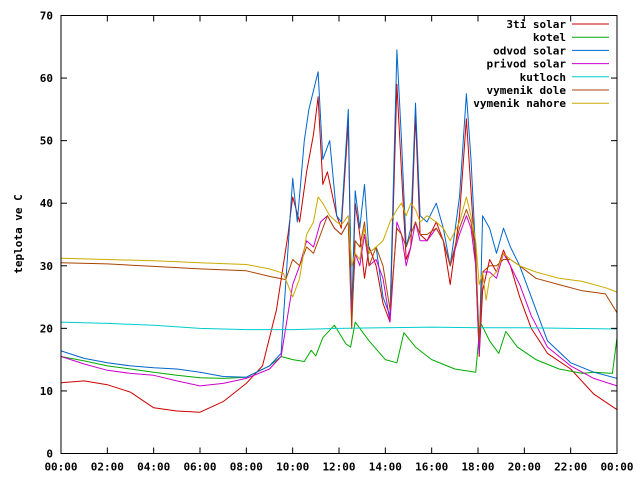 The width and height of the screenshot is (640, 480). Describe the element at coordinates (46, 78) in the screenshot. I see `y-tick-label-6: 60` at that location.